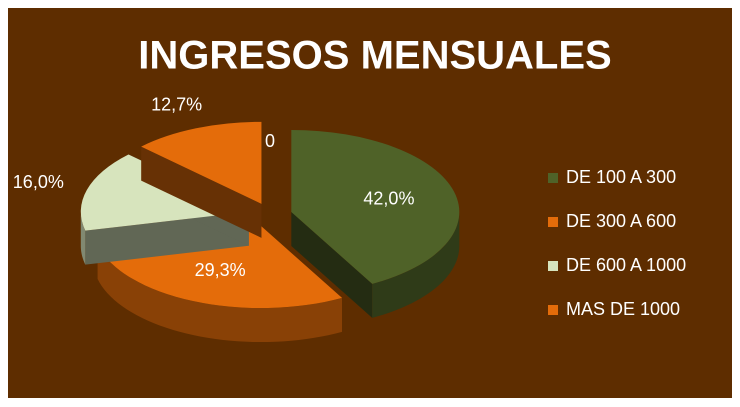 The width and height of the screenshot is (740, 407). I want to click on data-label: 12,7%, so click(176, 104).